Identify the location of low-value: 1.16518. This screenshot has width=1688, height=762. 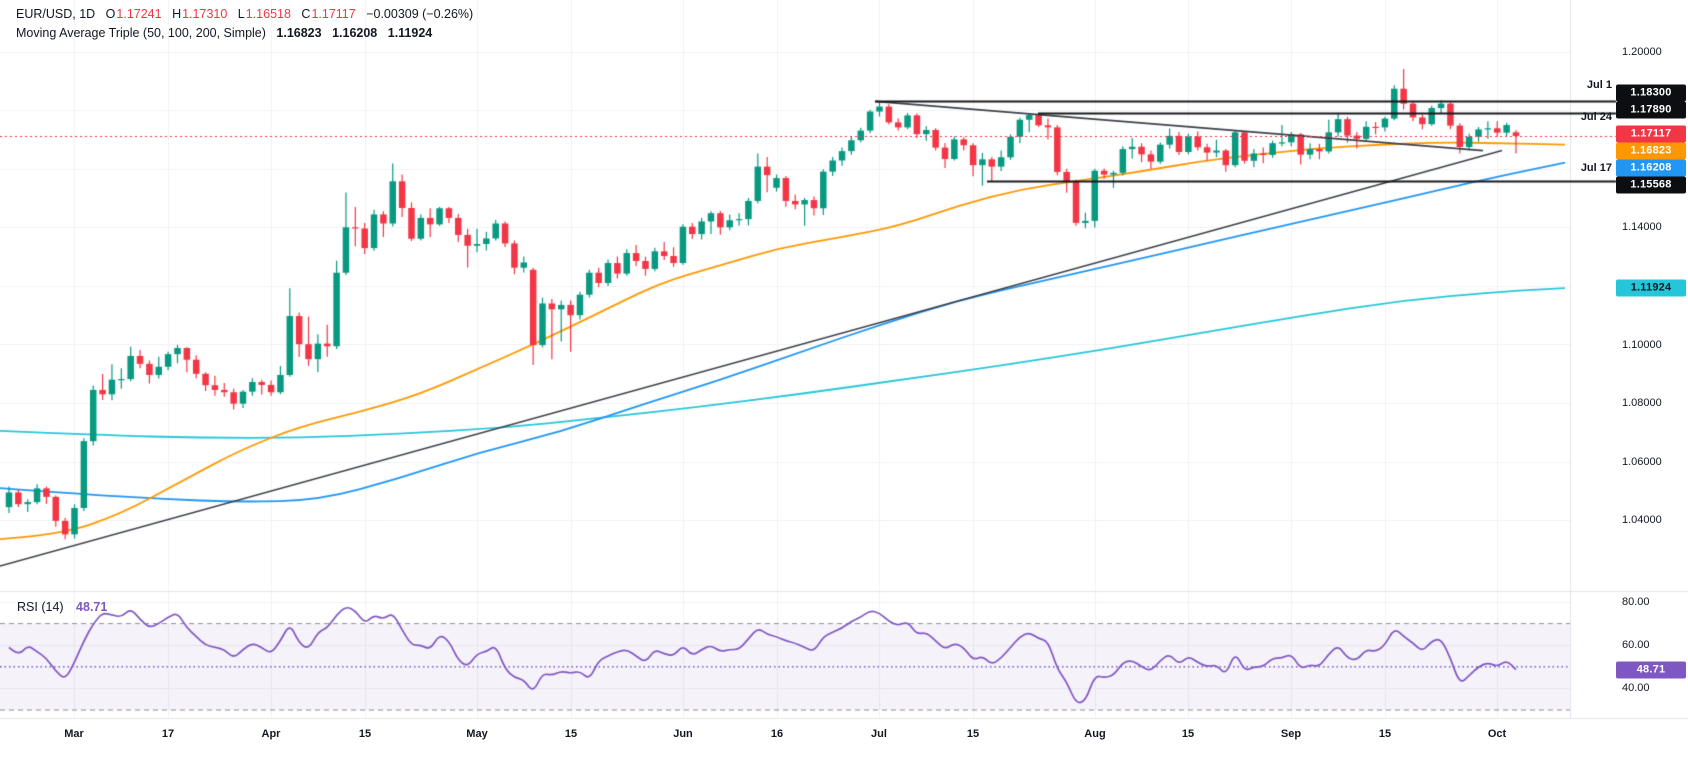
(268, 14).